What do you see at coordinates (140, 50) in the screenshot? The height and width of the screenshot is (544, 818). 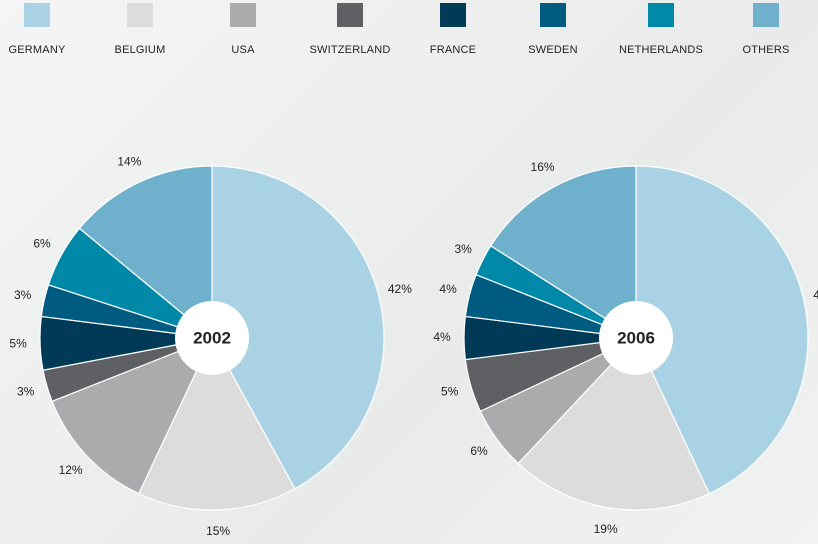 I see `legend-label: BELGIUM` at bounding box center [140, 50].